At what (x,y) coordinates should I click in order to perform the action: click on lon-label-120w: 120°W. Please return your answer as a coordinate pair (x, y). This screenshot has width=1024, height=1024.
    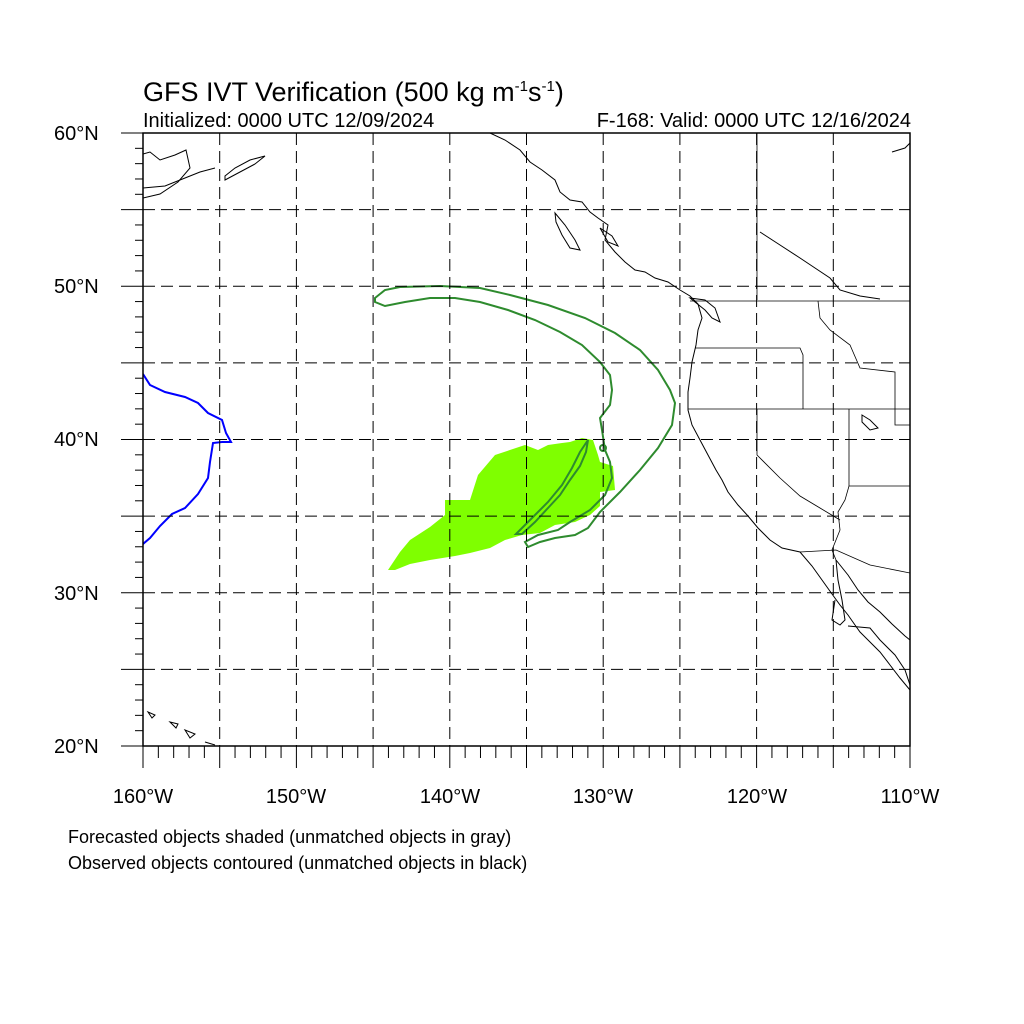
    Looking at the image, I should click on (757, 797).